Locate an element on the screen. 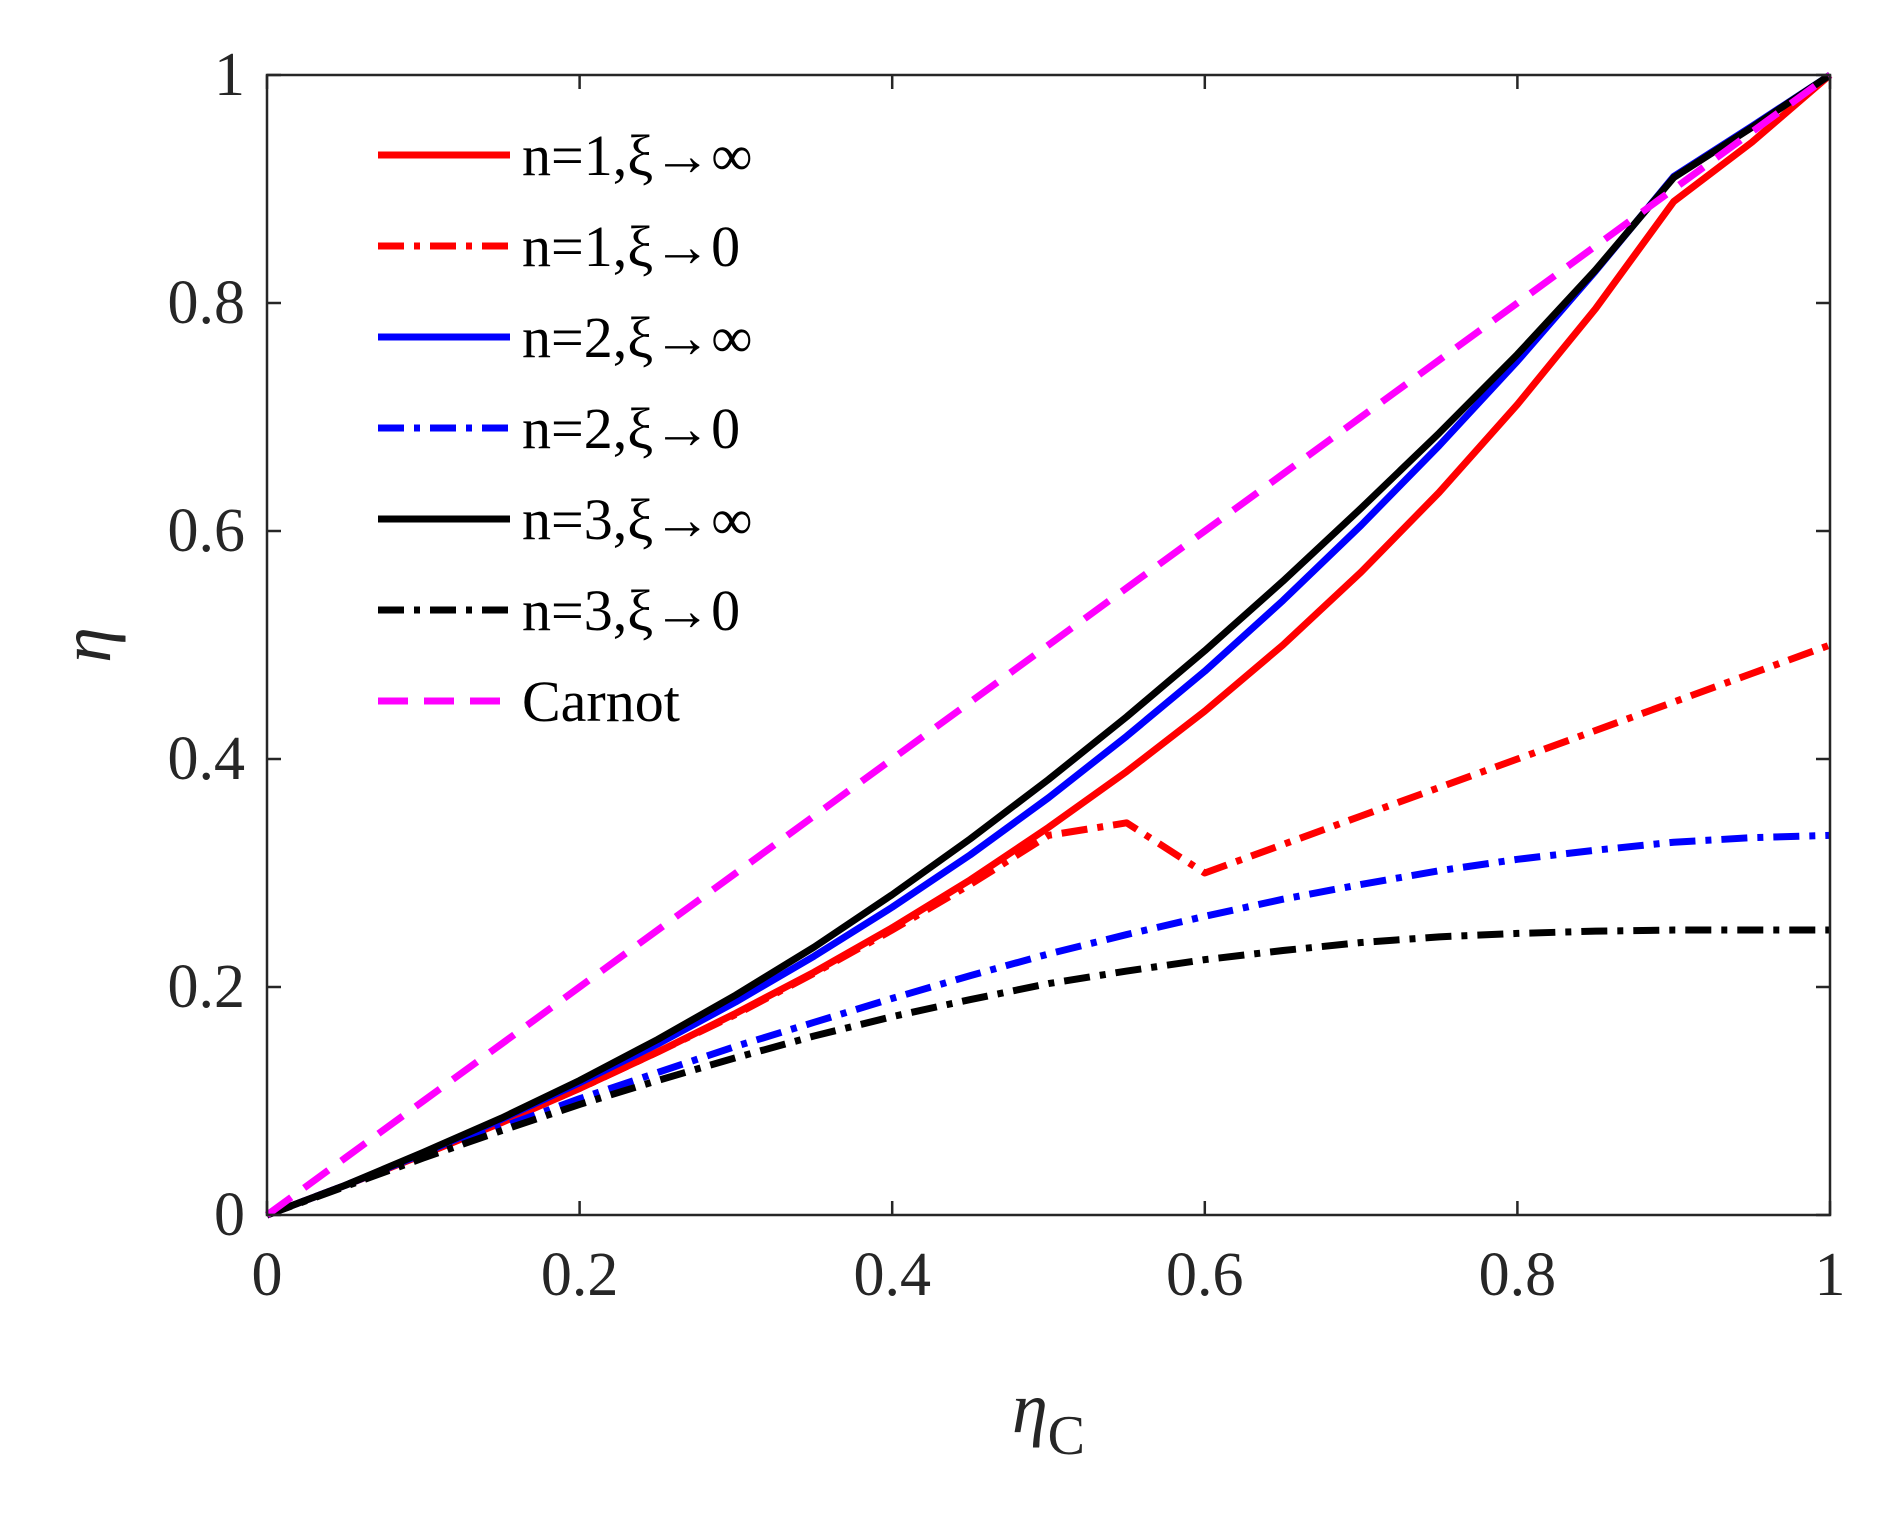 This screenshot has height=1517, width=1880. x-tick-label-0: 0 is located at coordinates (267, 1275).